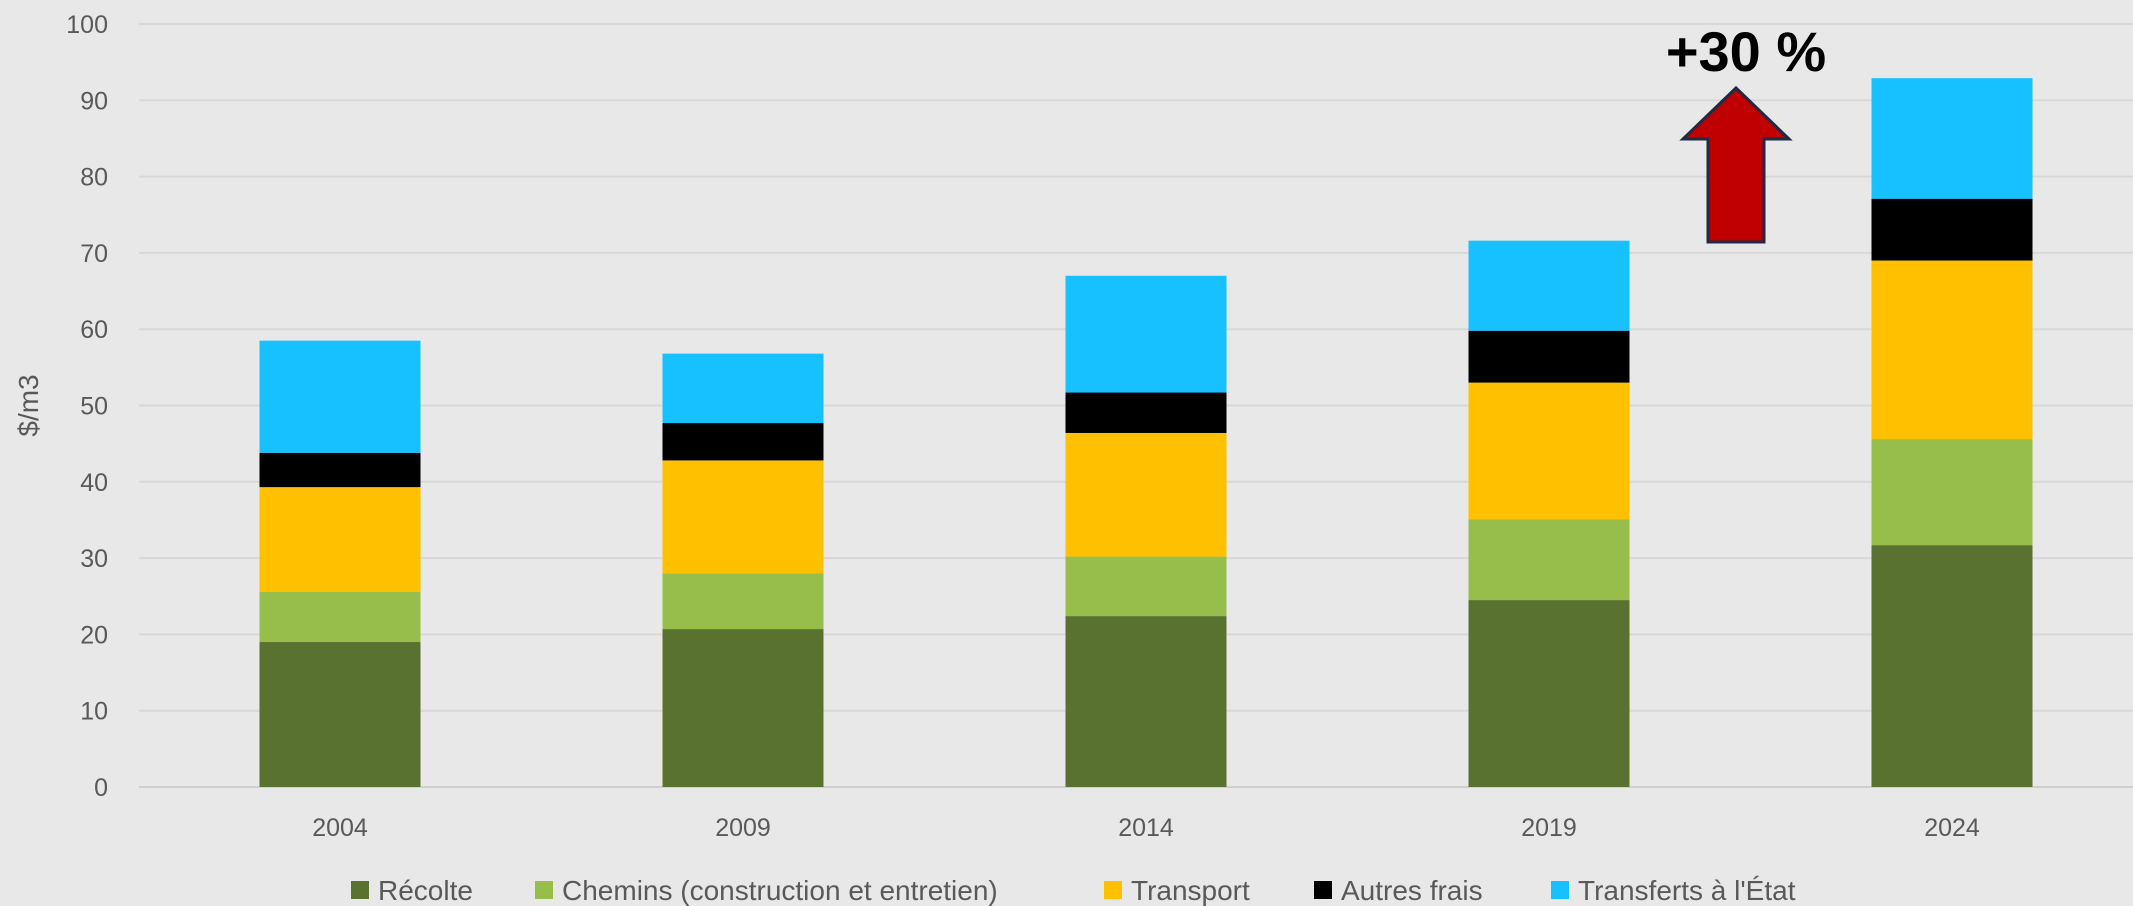  I want to click on legend-label: Autres frais, so click(1412, 890).